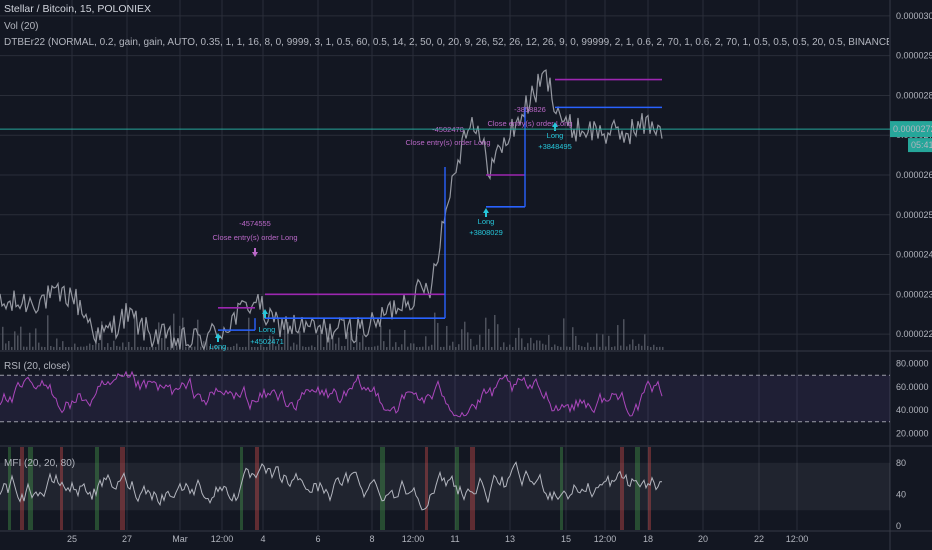 This screenshot has width=932, height=550. What do you see at coordinates (486, 212) in the screenshot?
I see `long-entry-arrow` at bounding box center [486, 212].